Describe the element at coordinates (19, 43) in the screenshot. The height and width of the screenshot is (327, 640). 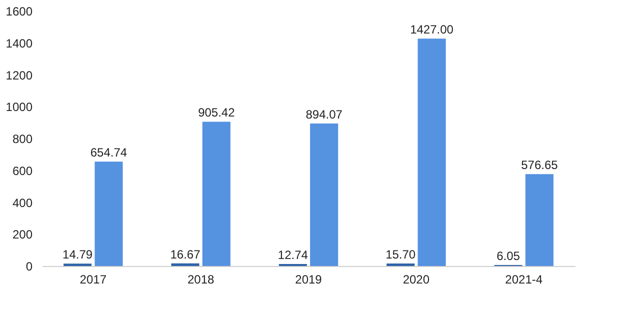
I see `y-tick-label: 1400` at that location.